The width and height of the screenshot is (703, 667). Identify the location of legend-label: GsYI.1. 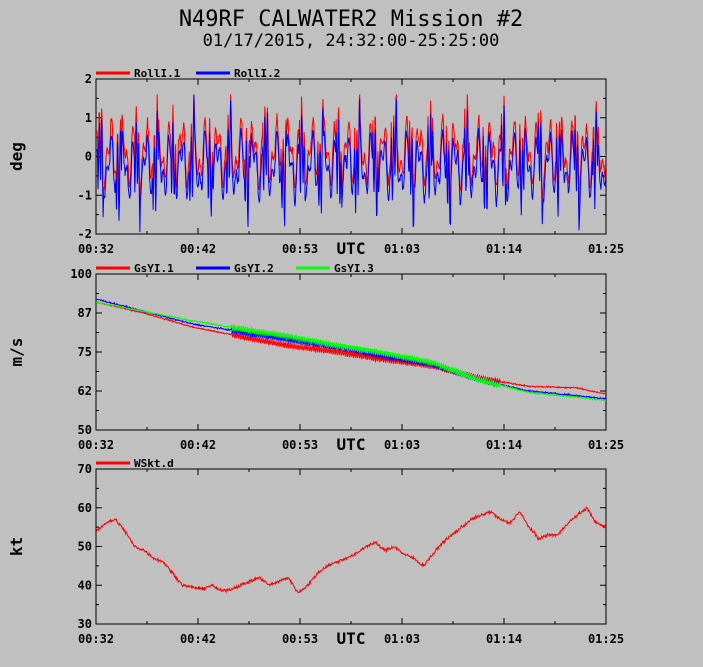
(154, 268).